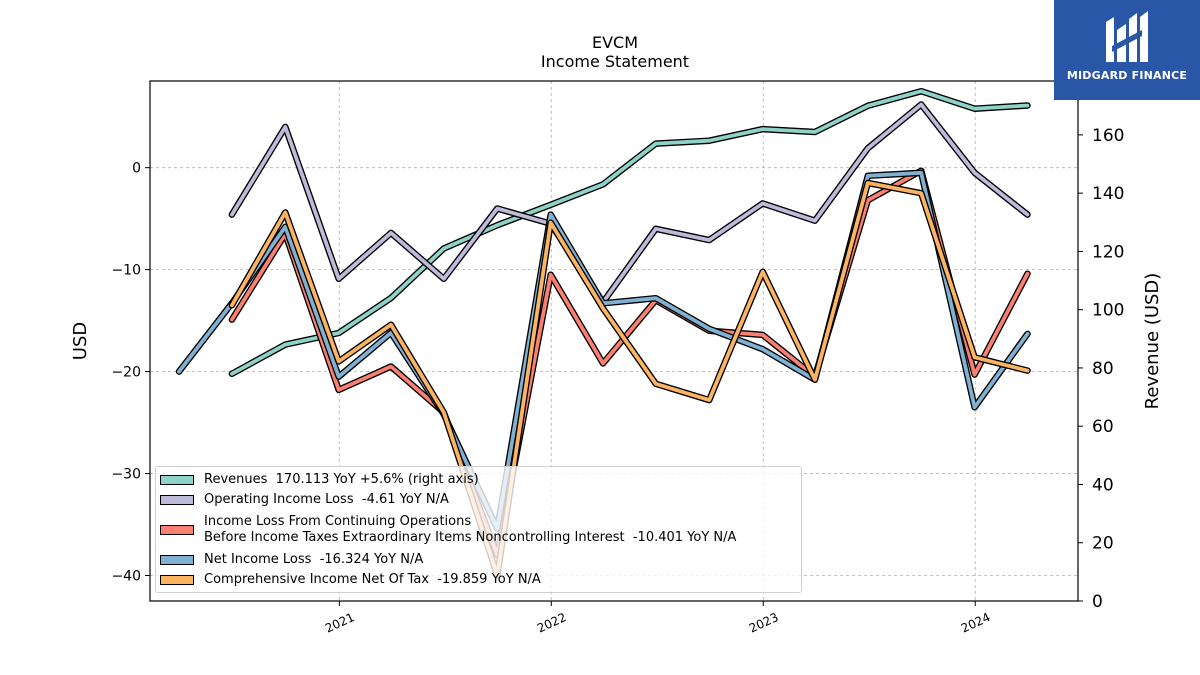 This screenshot has height=675, width=1200. Describe the element at coordinates (126, 577) in the screenshot. I see `y-tick-label: −40` at that location.